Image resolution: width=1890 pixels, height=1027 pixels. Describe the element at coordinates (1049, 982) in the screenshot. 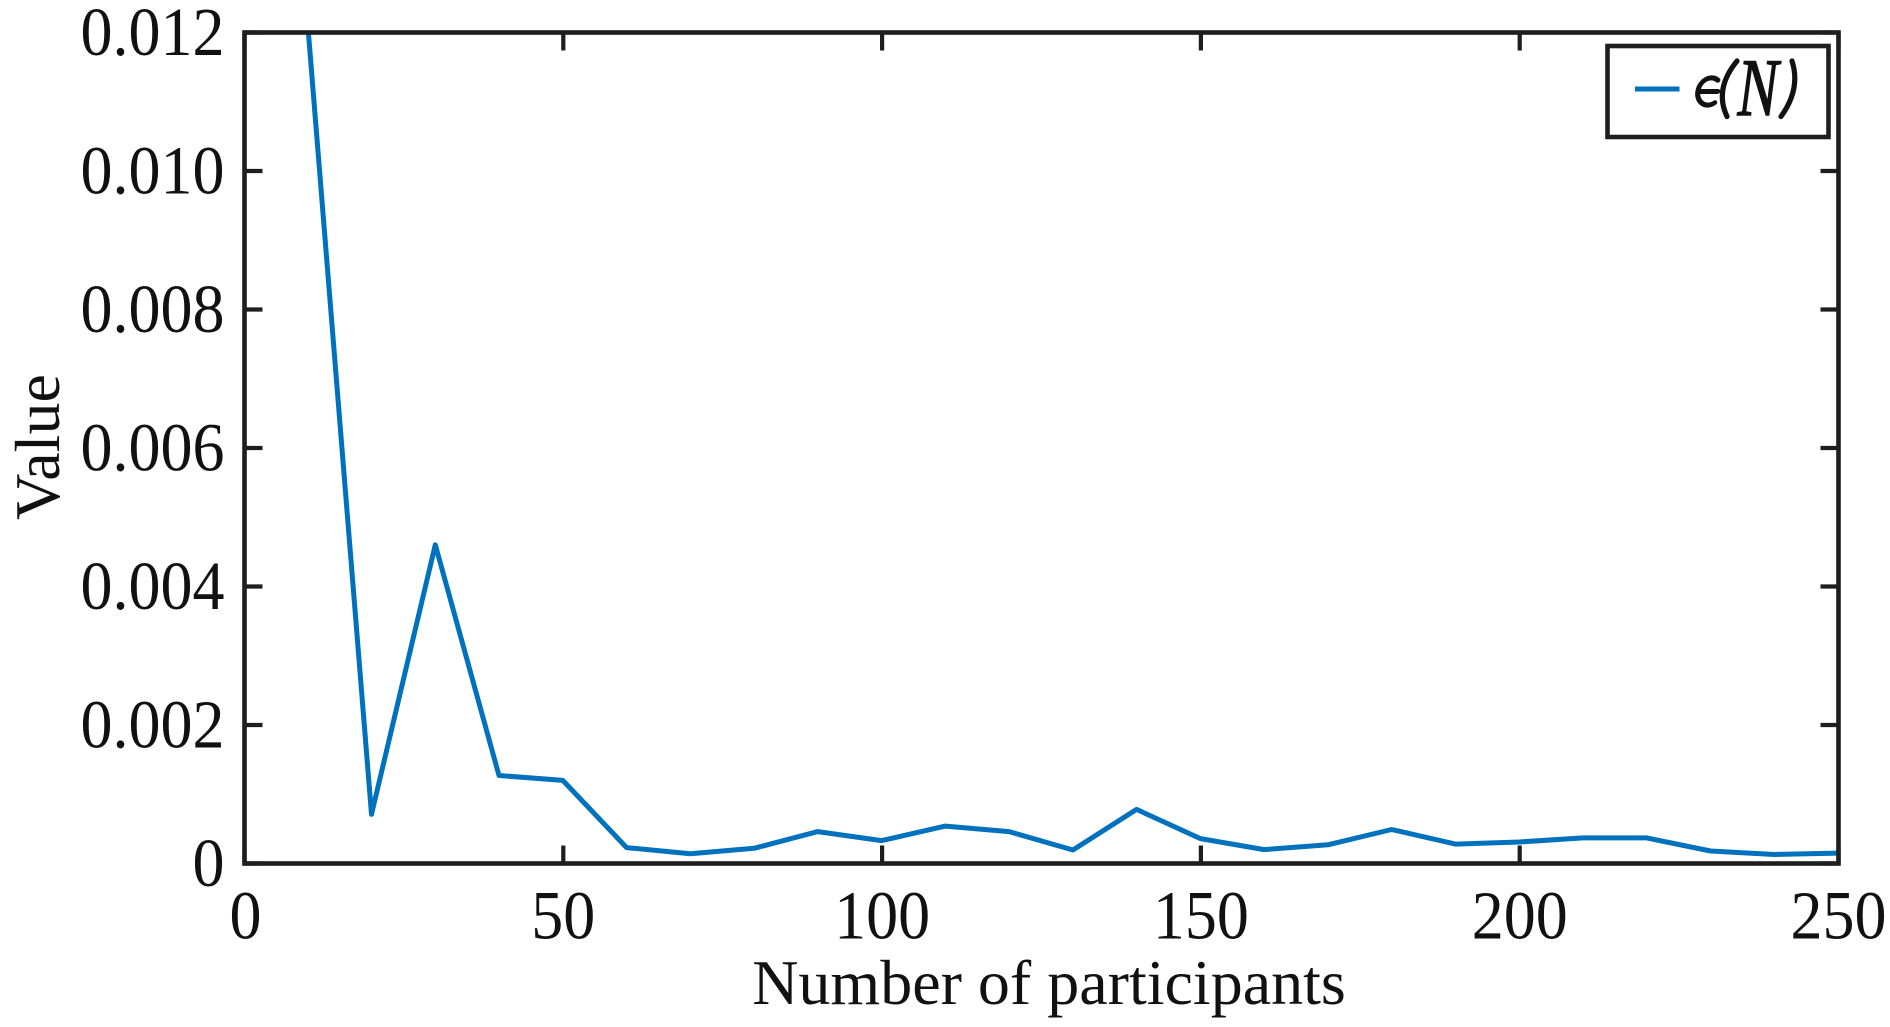

I see `svg-text: Number of participants` at that location.